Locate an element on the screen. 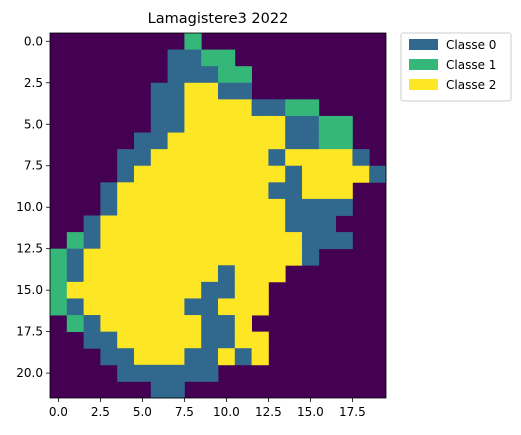  x-tick-label: 17.5 is located at coordinates (352, 412).